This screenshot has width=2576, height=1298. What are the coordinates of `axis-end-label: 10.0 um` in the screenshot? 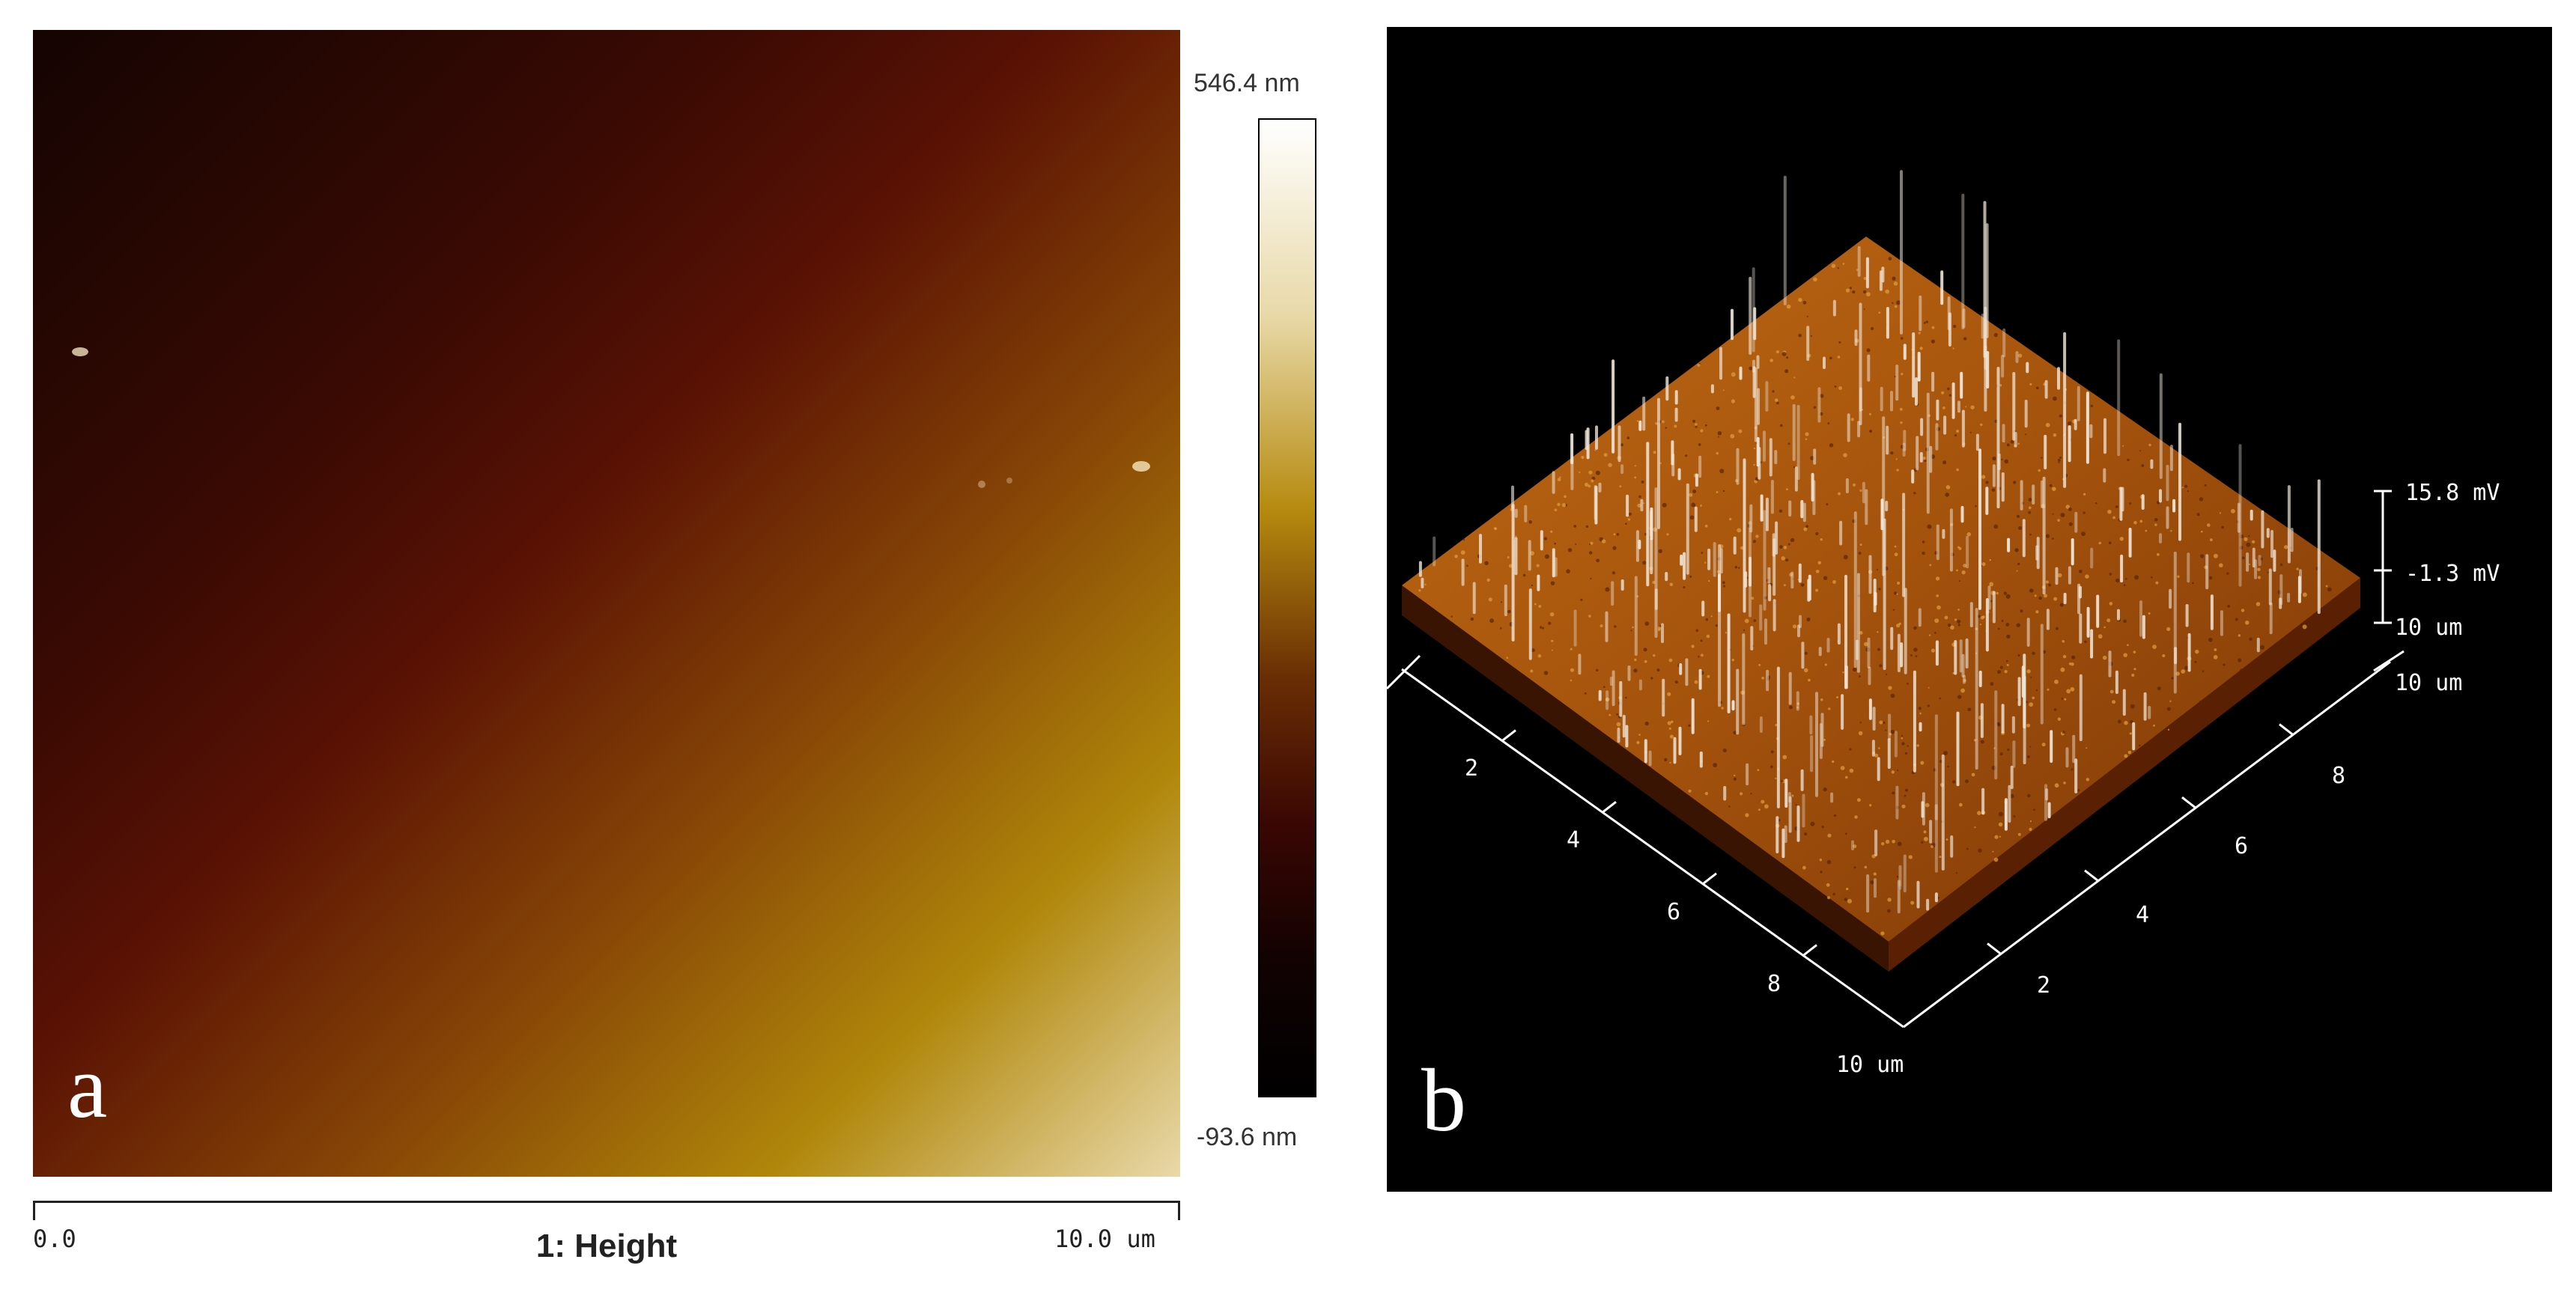 It's located at (1104, 1239).